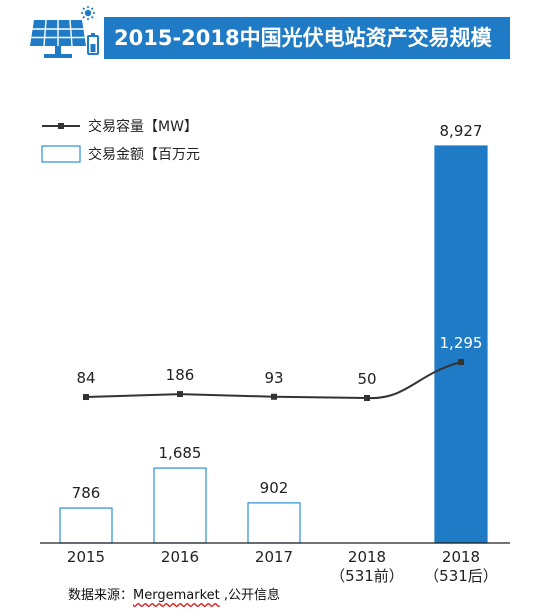 This screenshot has width=549, height=615. I want to click on line-label-2: 93, so click(273, 378).